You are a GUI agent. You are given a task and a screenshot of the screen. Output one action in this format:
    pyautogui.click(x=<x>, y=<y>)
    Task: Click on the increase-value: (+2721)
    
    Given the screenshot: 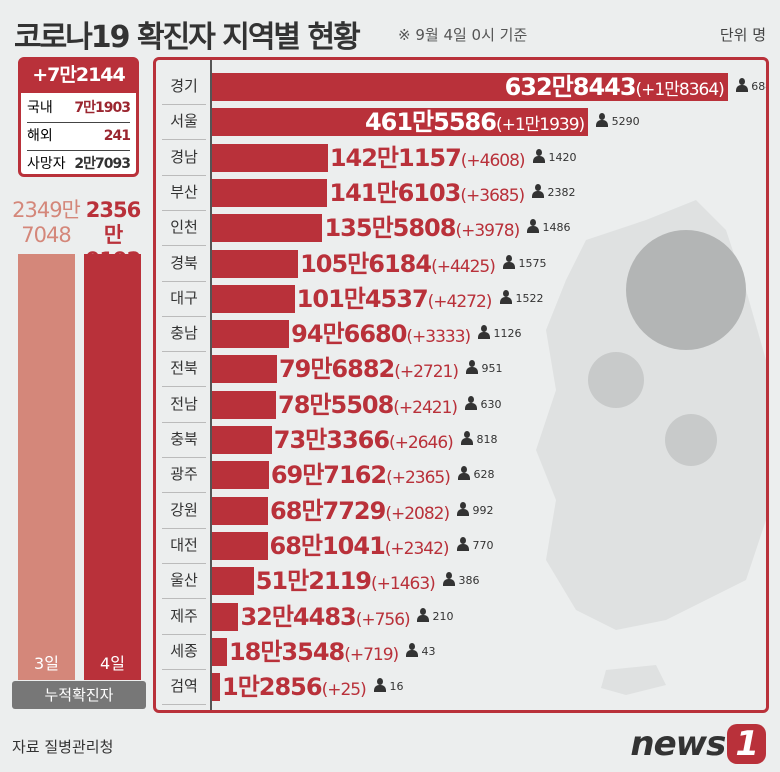 What is the action you would take?
    pyautogui.click(x=426, y=372)
    